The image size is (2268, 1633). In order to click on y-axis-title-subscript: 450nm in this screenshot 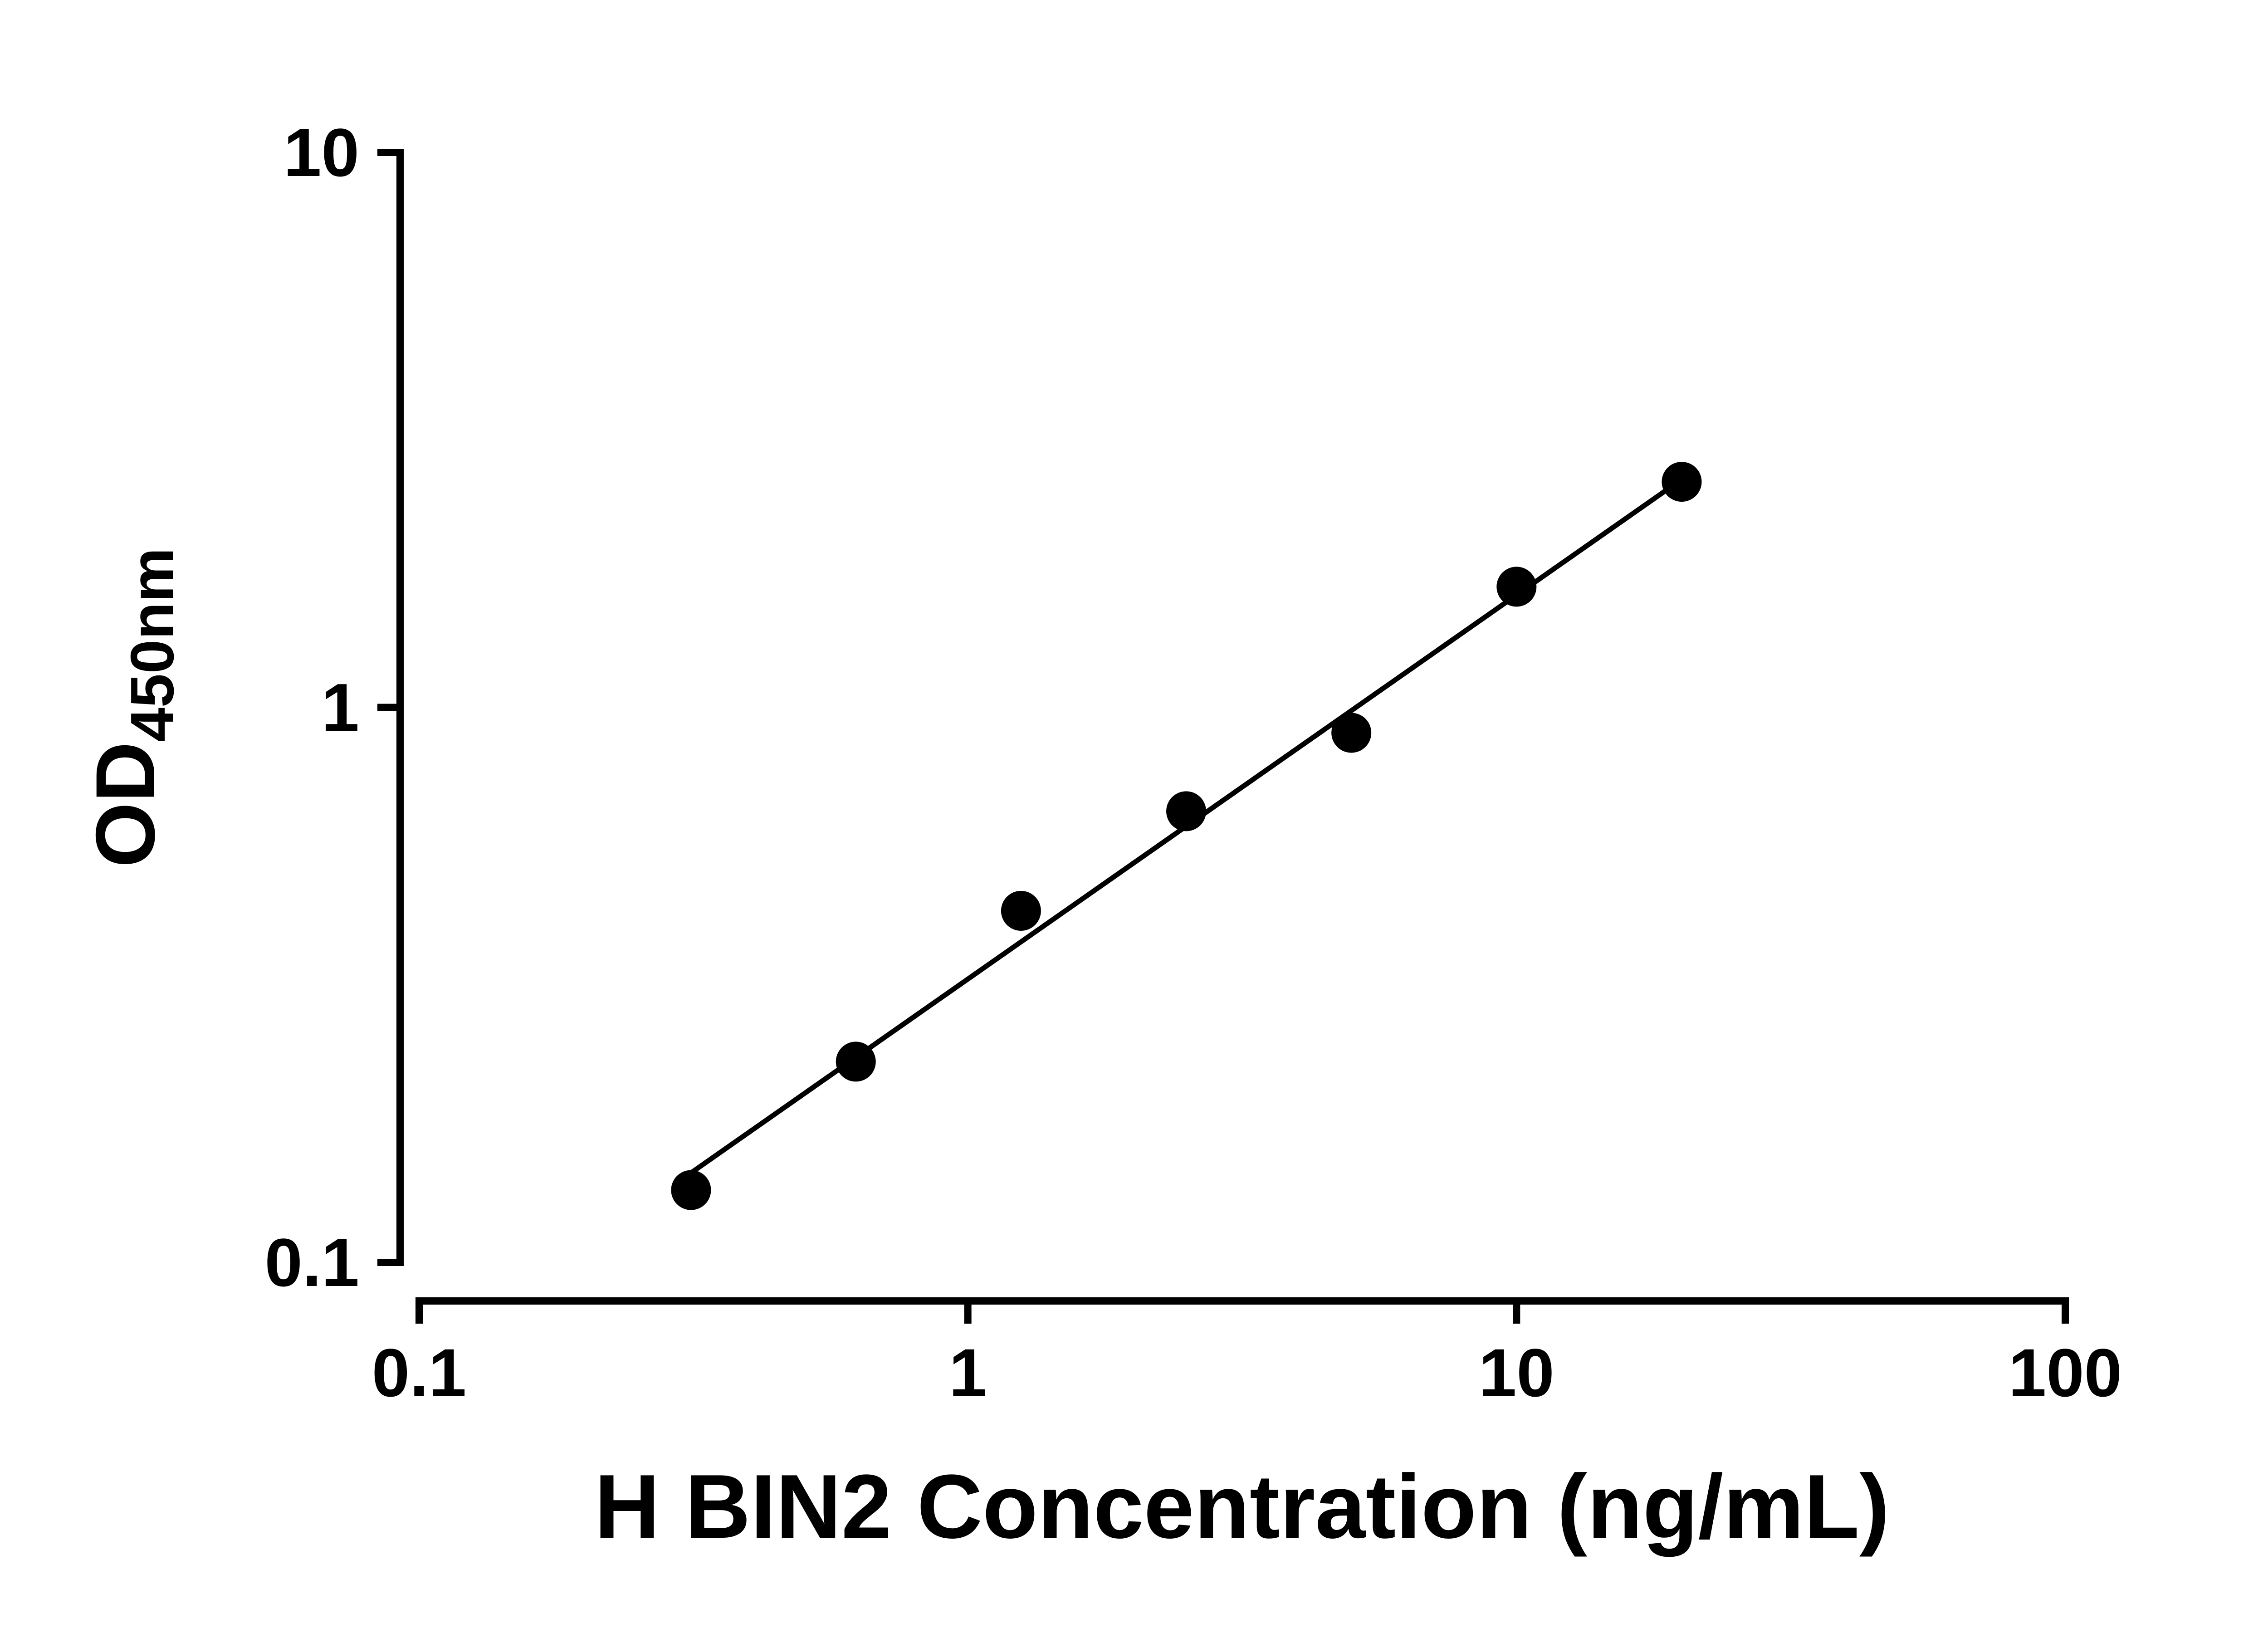, I will do `click(152, 645)`.